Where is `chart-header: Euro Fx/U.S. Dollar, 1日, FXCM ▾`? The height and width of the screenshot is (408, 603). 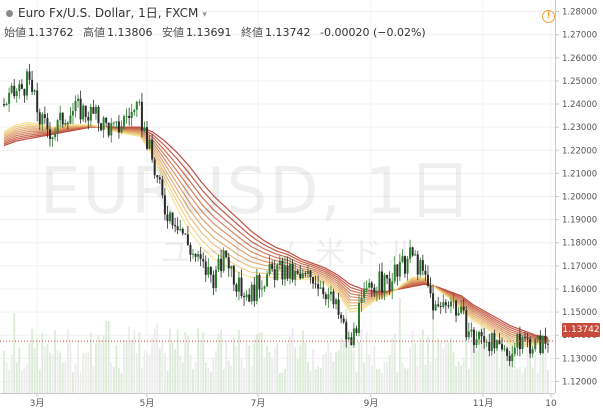
chart-header: Euro Fx/U.S. Dollar, 1日, FXCM ▾ is located at coordinates (106, 12).